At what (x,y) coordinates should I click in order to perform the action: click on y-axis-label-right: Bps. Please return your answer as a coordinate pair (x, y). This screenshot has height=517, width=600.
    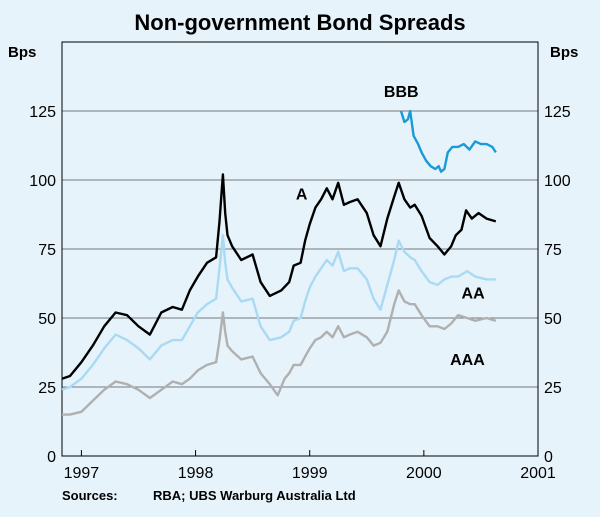
    Looking at the image, I should click on (564, 52).